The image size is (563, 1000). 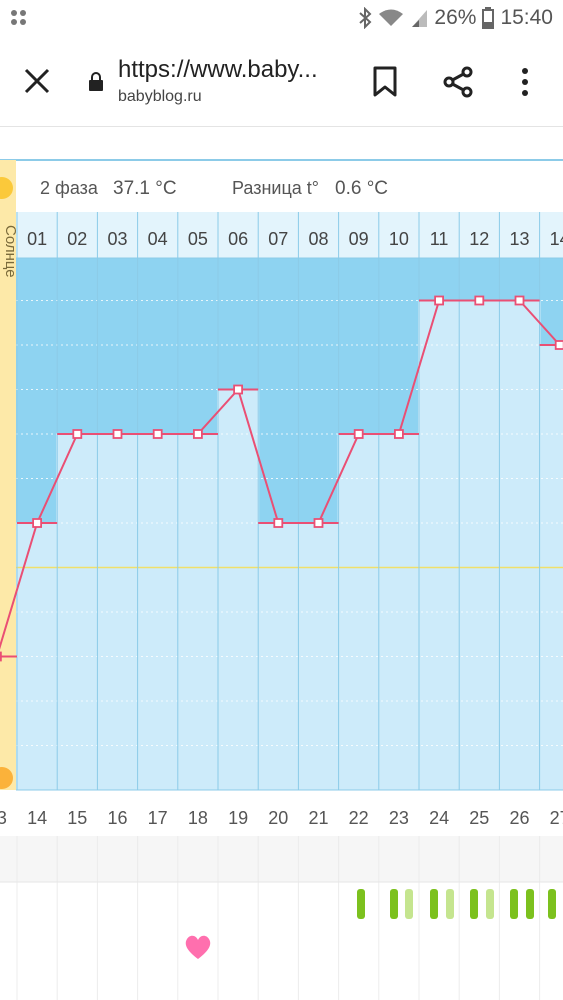 I want to click on cycle-day-label: 08, so click(x=318, y=239).